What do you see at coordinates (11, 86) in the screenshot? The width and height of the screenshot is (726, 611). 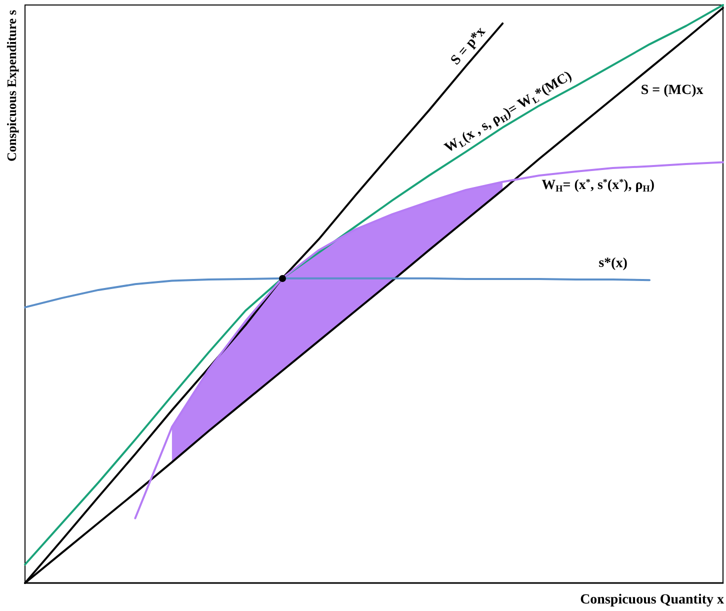 I see `y-axis-title: Conspicuous Expenditure s` at bounding box center [11, 86].